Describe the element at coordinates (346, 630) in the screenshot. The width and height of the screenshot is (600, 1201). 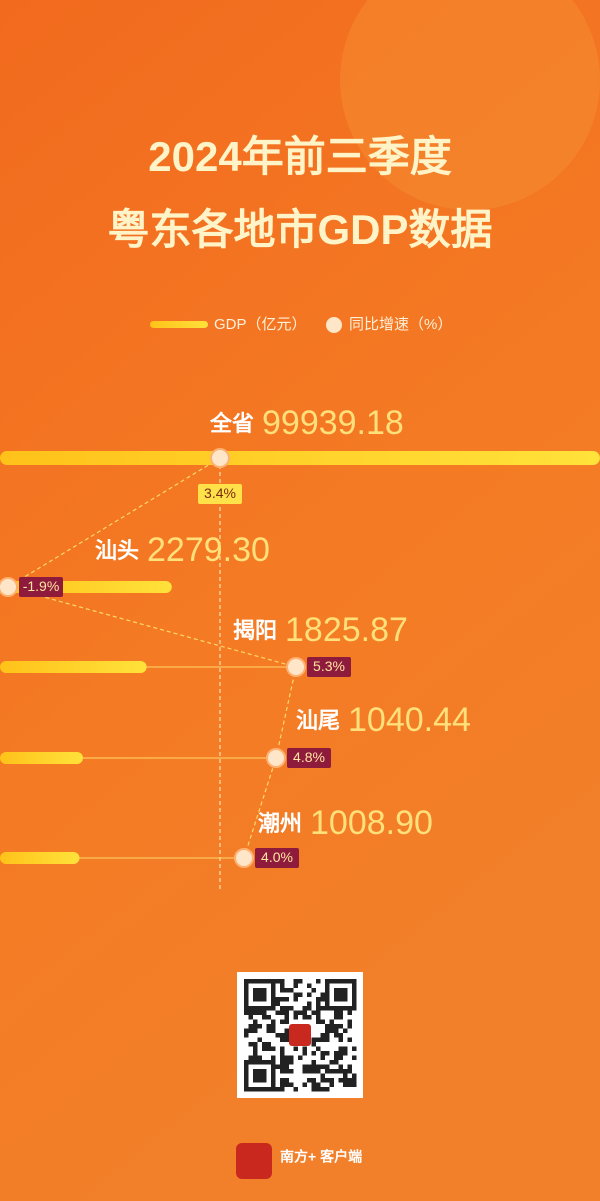
I see `value-label: 1825.87` at that location.